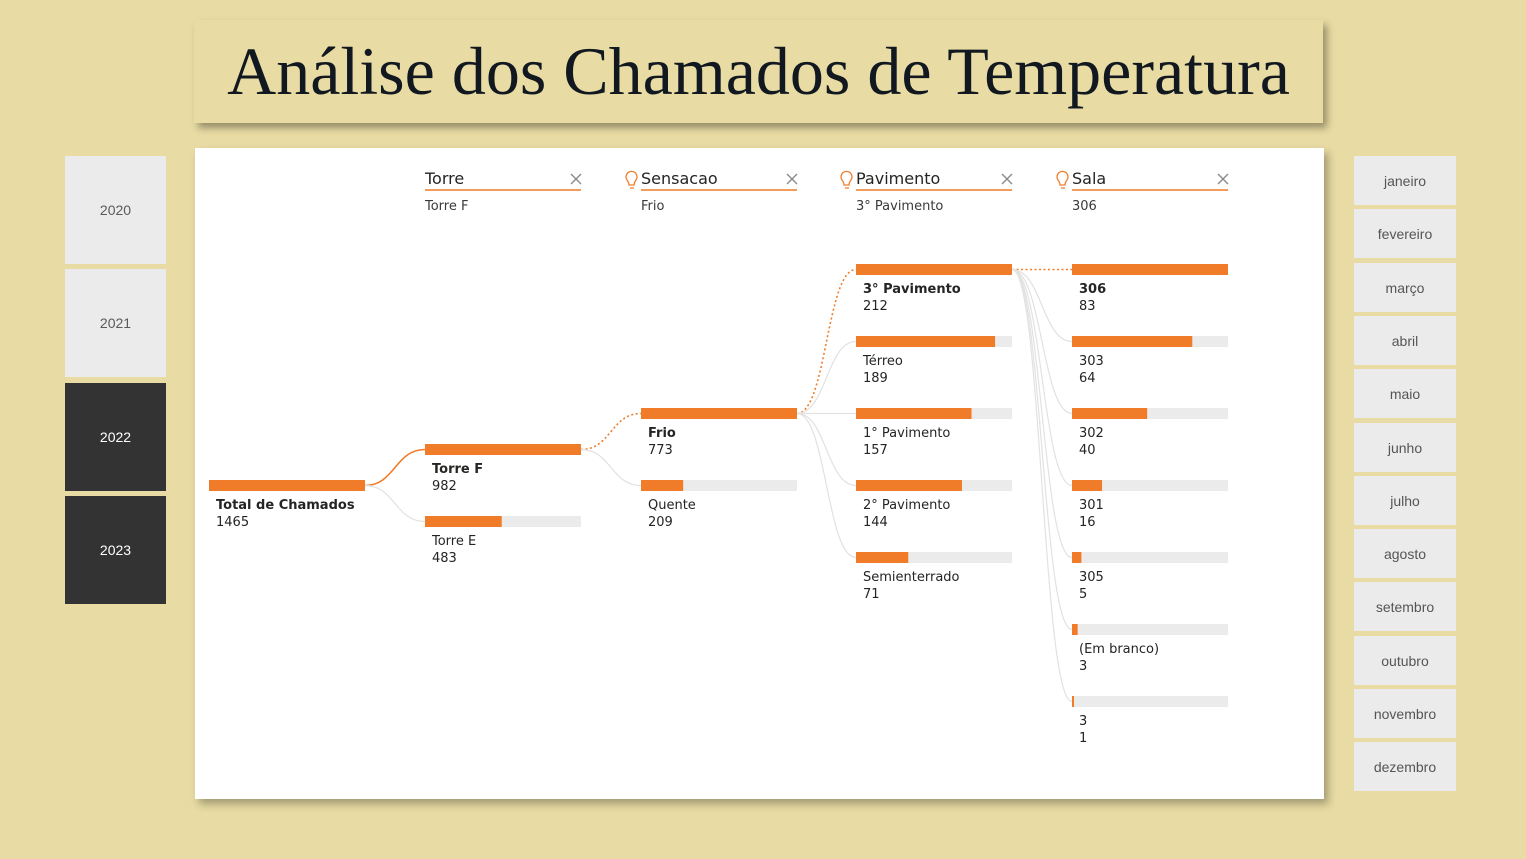 This screenshot has width=1526, height=859. What do you see at coordinates (1092, 289) in the screenshot?
I see `node-label: 306` at bounding box center [1092, 289].